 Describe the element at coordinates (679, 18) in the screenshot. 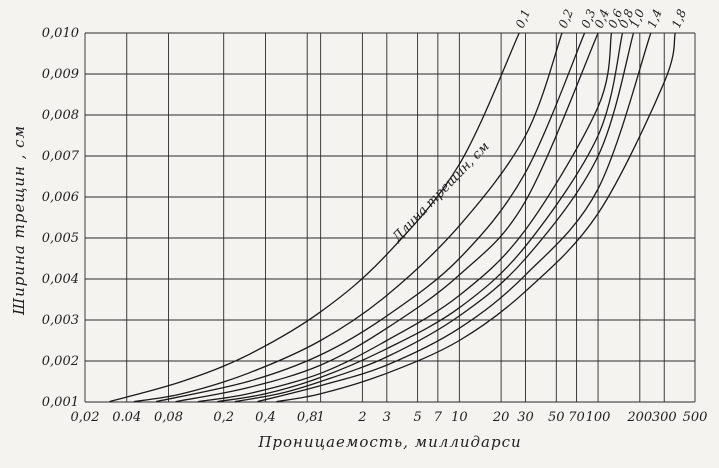

I see `series-label: 1,8` at that location.